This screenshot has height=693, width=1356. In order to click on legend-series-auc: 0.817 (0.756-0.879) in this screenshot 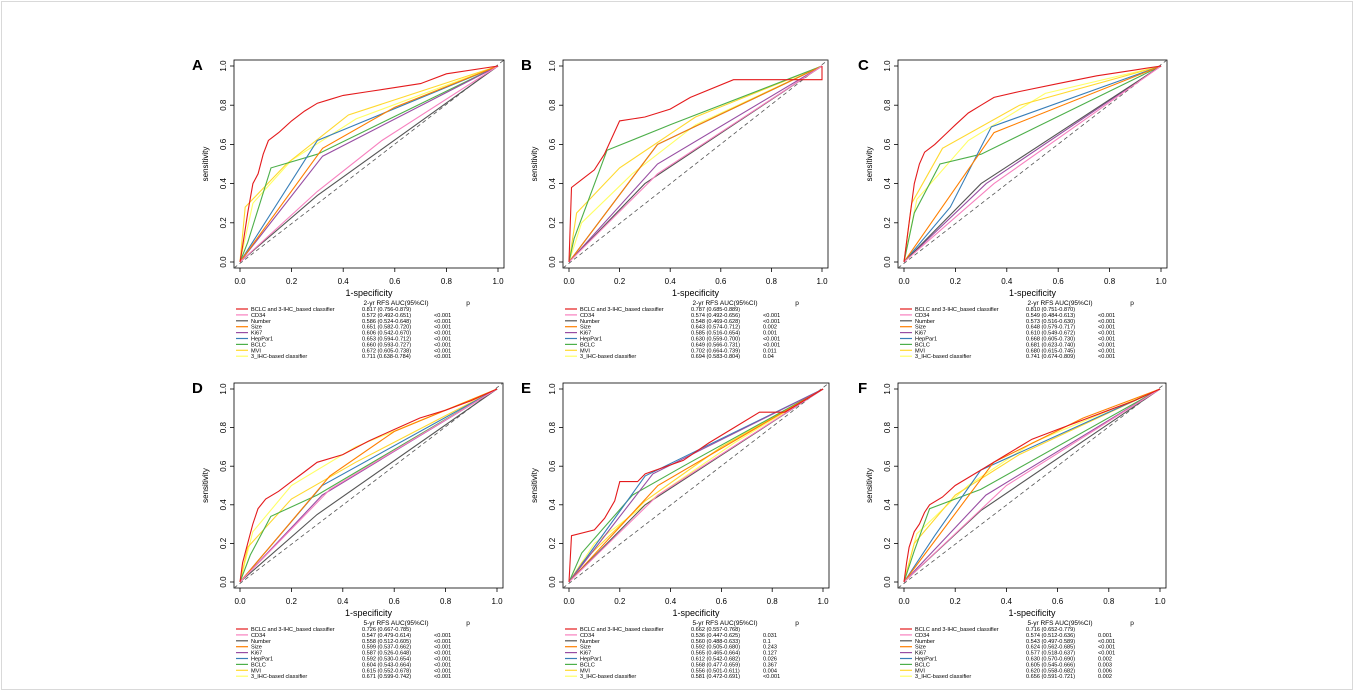, I will do `click(386, 310)`.